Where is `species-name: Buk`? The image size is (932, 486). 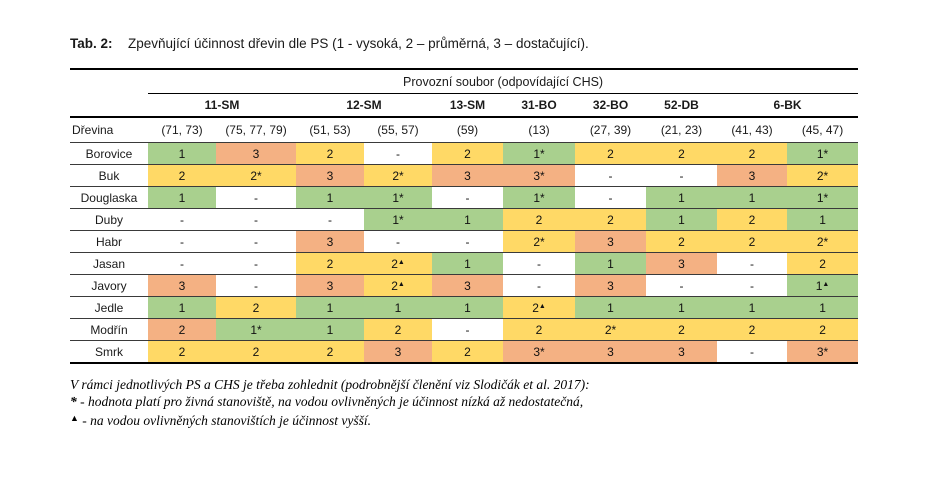
species-name: Buk is located at coordinates (109, 175).